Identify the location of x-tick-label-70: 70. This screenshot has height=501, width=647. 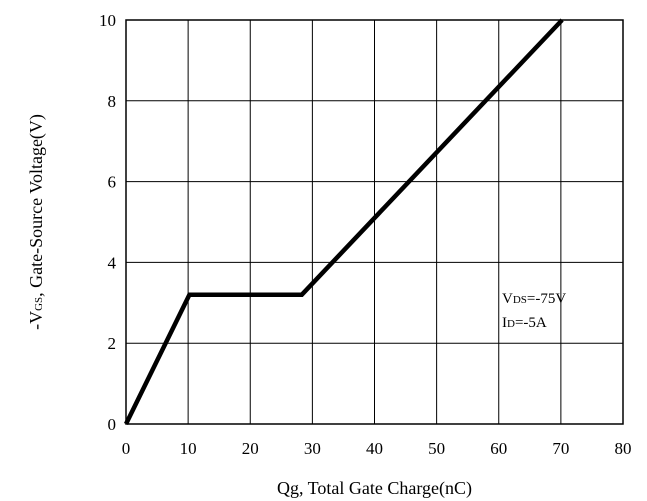
(560, 448).